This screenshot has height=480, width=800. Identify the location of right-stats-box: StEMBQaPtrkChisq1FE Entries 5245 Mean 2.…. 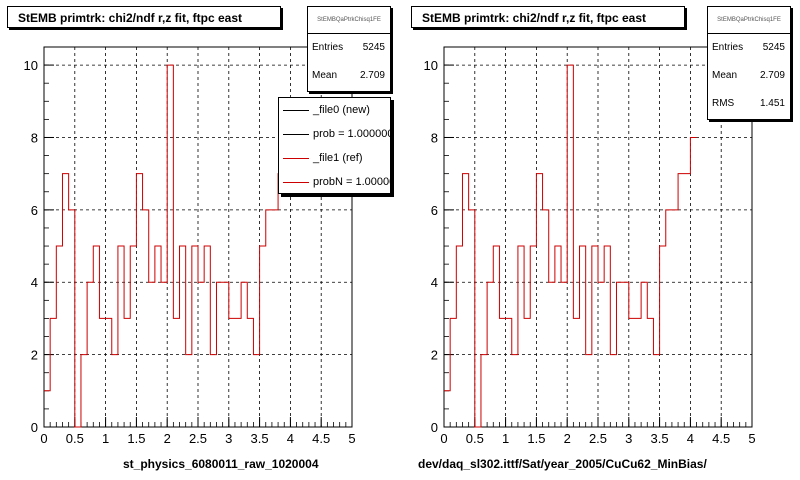
(749, 63).